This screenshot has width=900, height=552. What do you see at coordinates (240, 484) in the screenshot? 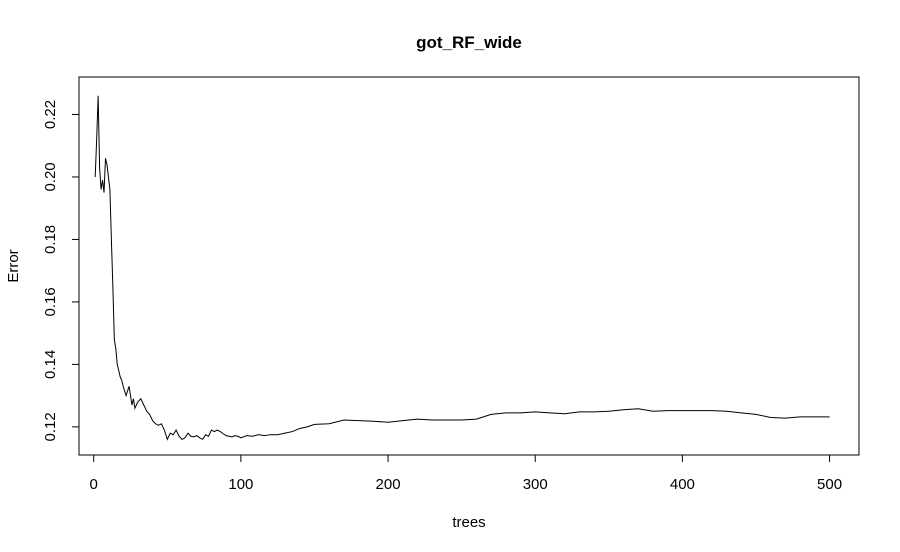
I see `x-tick-label: 100` at bounding box center [240, 484].